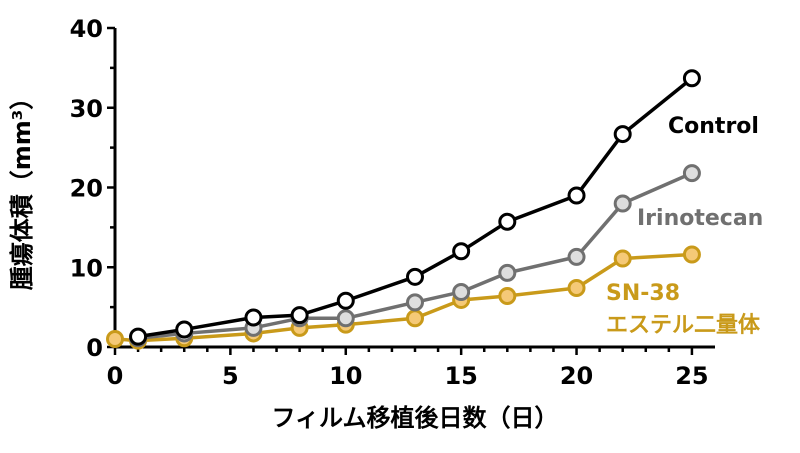 The width and height of the screenshot is (800, 453). I want to click on y-tick-label: 20, so click(86, 189).